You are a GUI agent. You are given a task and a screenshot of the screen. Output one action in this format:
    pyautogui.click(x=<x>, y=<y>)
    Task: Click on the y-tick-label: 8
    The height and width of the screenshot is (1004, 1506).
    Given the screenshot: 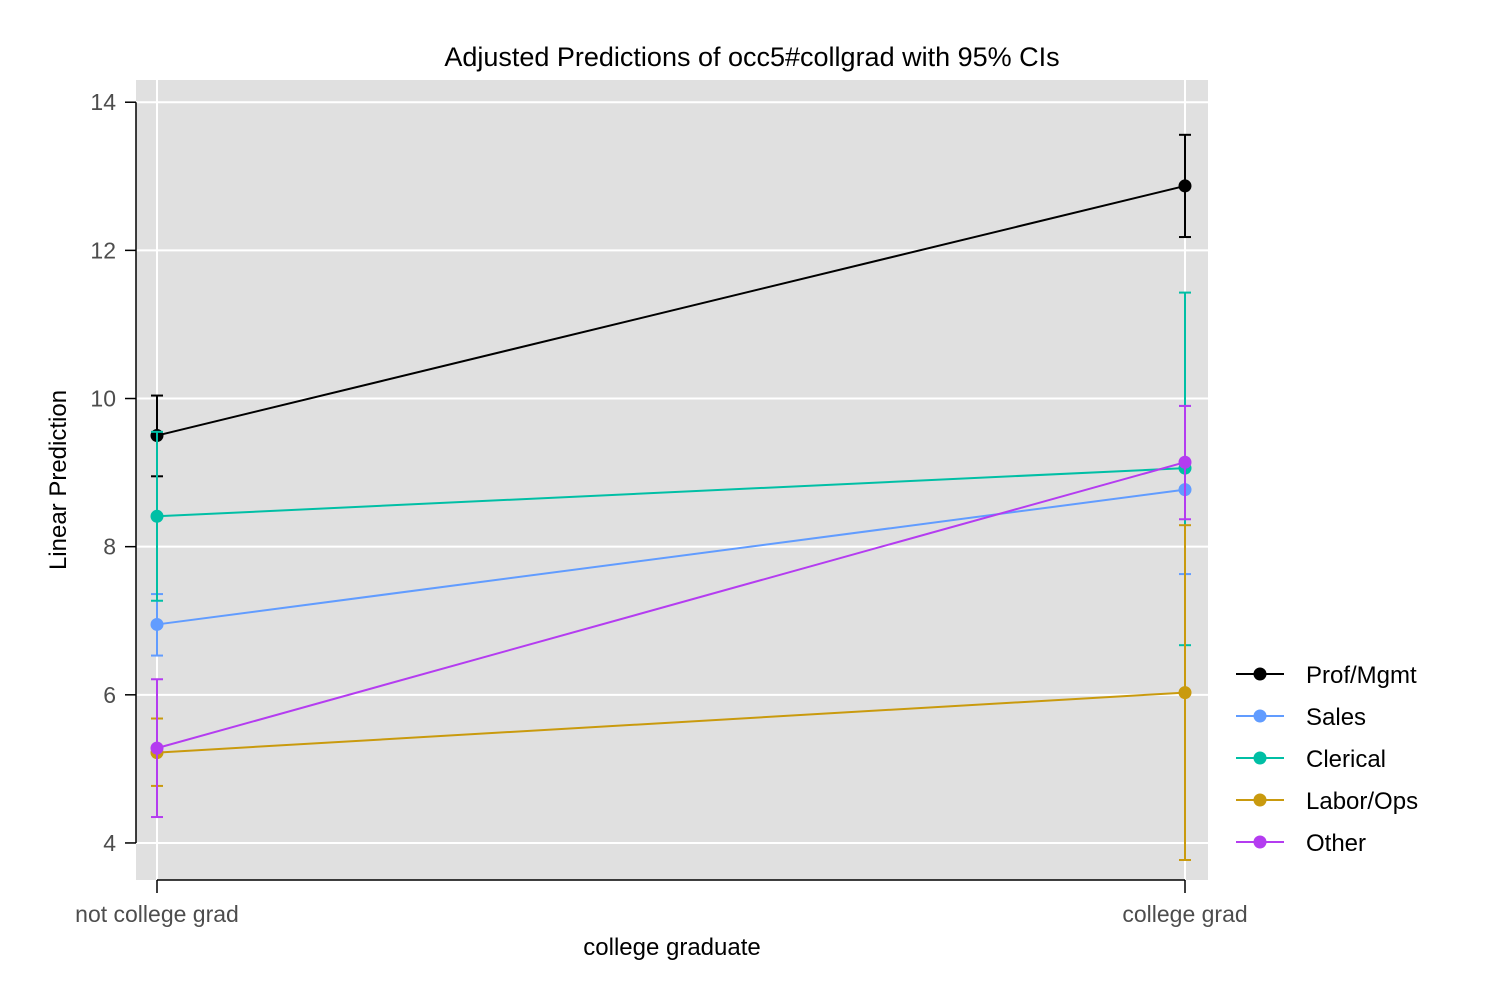 What is the action you would take?
    pyautogui.click(x=109, y=547)
    